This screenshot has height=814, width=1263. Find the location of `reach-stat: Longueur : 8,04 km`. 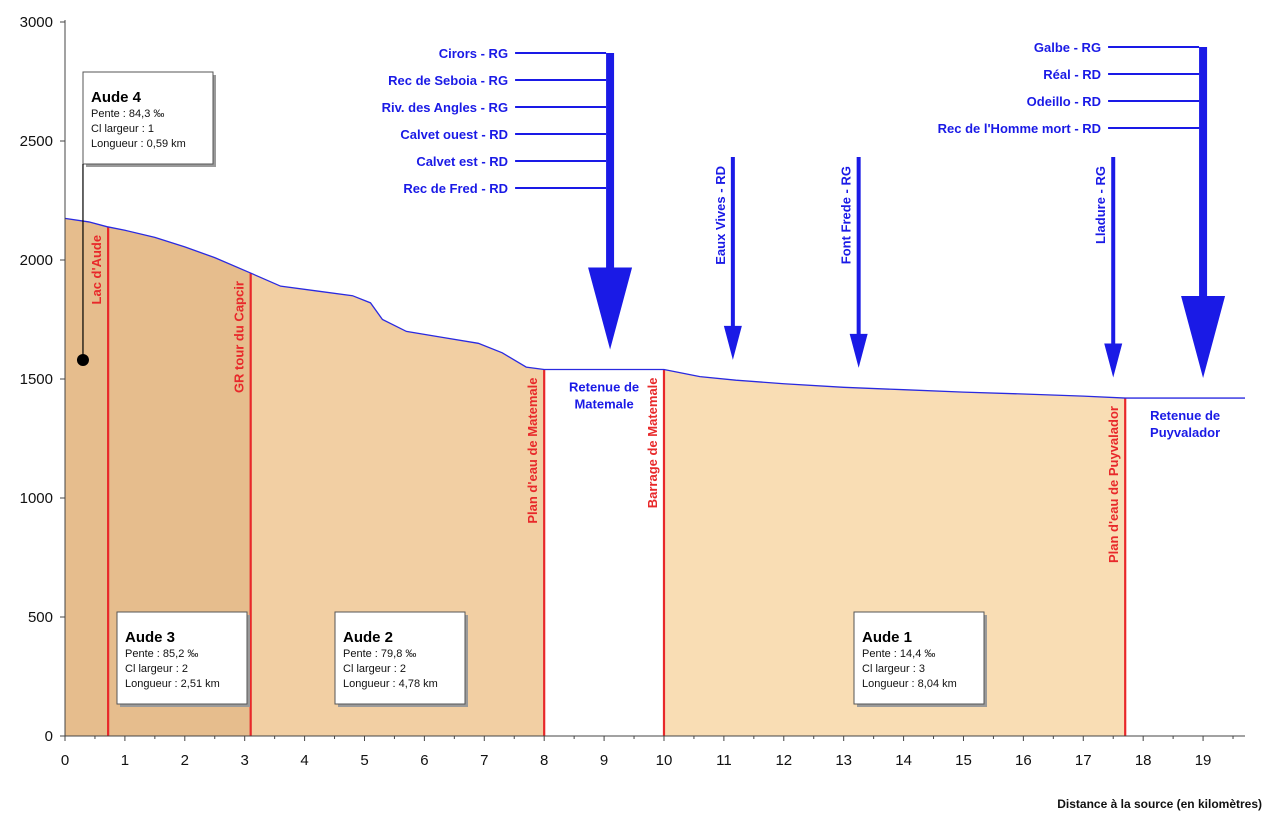

reach-stat: Longueur : 8,04 km is located at coordinates (909, 684).